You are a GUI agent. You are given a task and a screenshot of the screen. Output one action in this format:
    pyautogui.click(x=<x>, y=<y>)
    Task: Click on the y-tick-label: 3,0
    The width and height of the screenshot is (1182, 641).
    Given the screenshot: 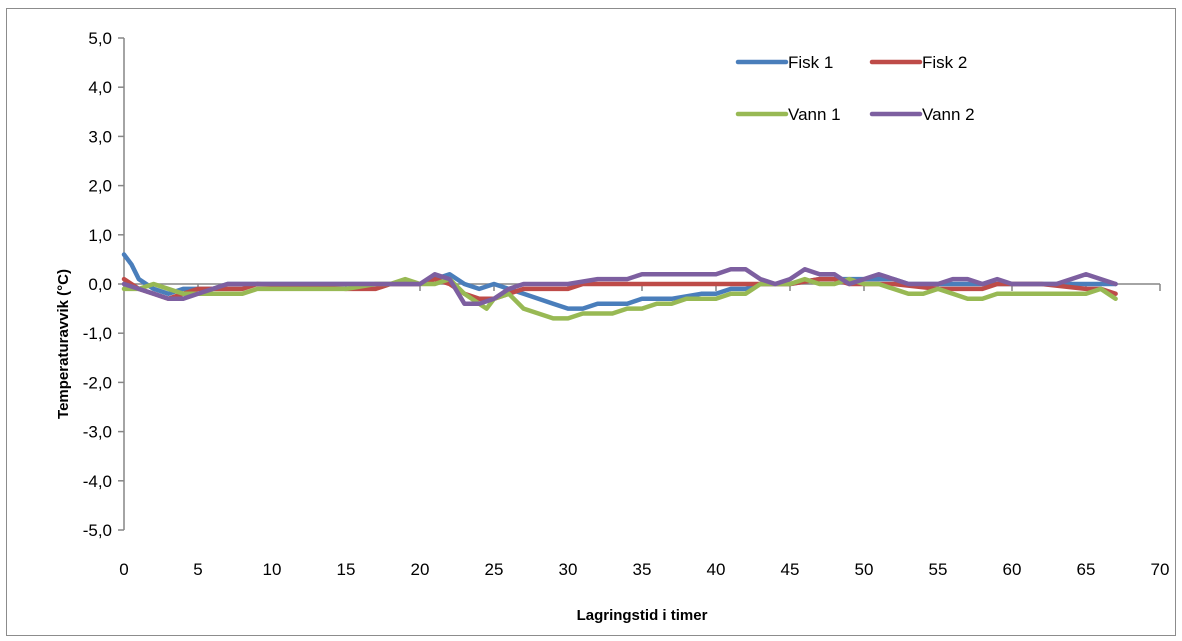 What is the action you would take?
    pyautogui.click(x=100, y=136)
    